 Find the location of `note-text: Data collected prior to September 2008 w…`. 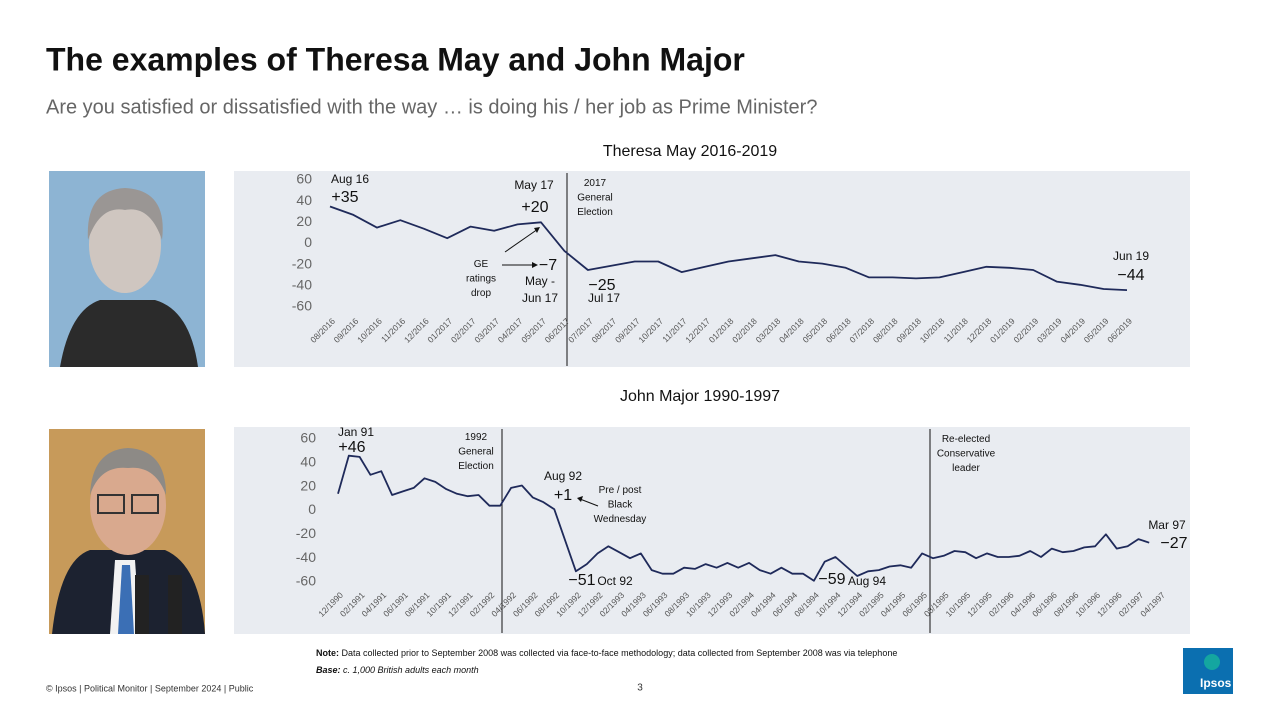

note-text: Data collected prior to September 2008 w… is located at coordinates (620, 653).